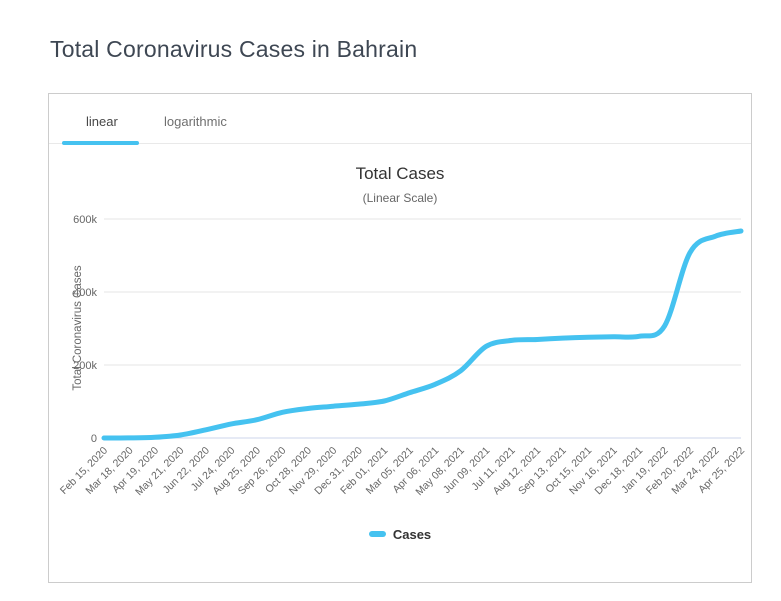 Image resolution: width=781 pixels, height=601 pixels. I want to click on legend-item-cases: Cases, so click(400, 534).